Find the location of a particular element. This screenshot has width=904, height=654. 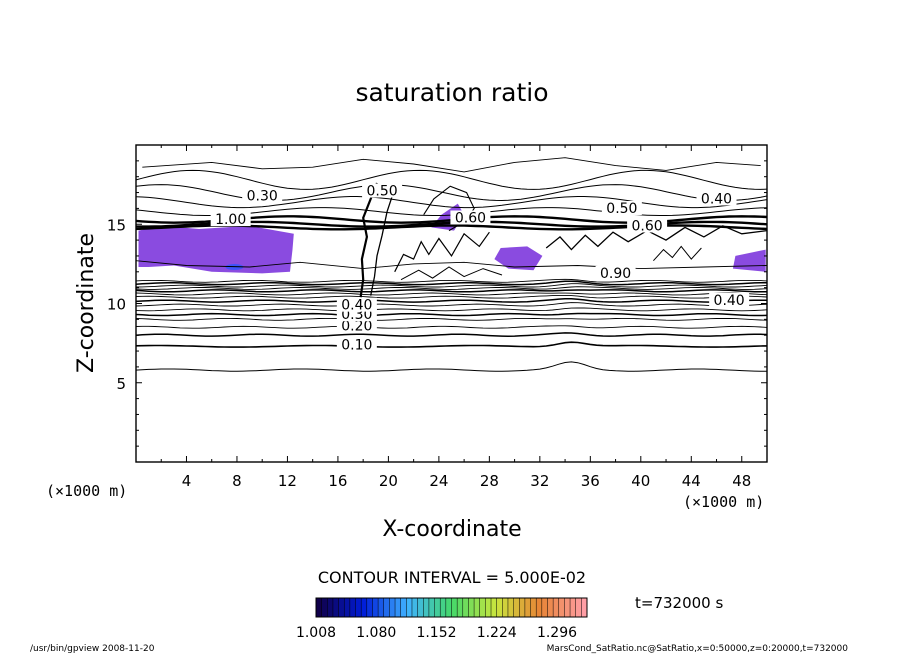

contour-label: 0.10 is located at coordinates (356, 345).